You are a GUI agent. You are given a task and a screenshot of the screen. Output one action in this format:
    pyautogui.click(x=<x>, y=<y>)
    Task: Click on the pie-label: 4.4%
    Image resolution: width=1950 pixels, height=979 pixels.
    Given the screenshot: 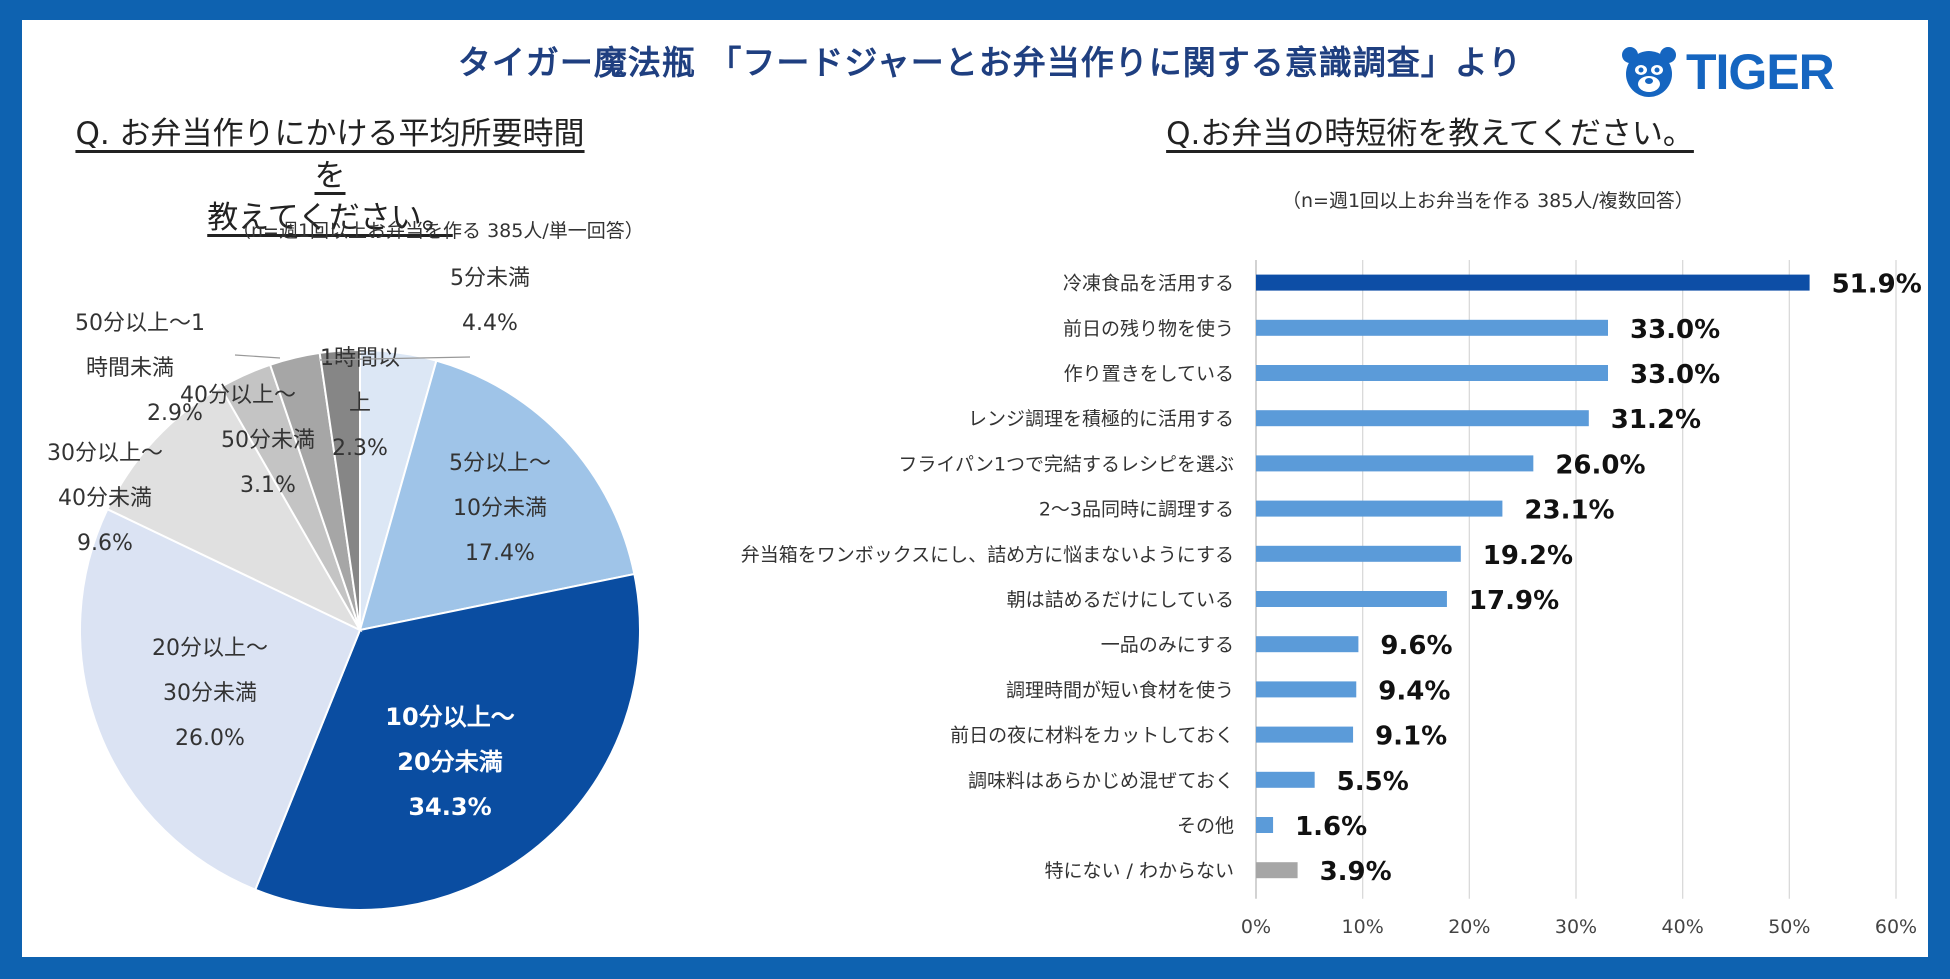 What is the action you would take?
    pyautogui.click(x=490, y=323)
    